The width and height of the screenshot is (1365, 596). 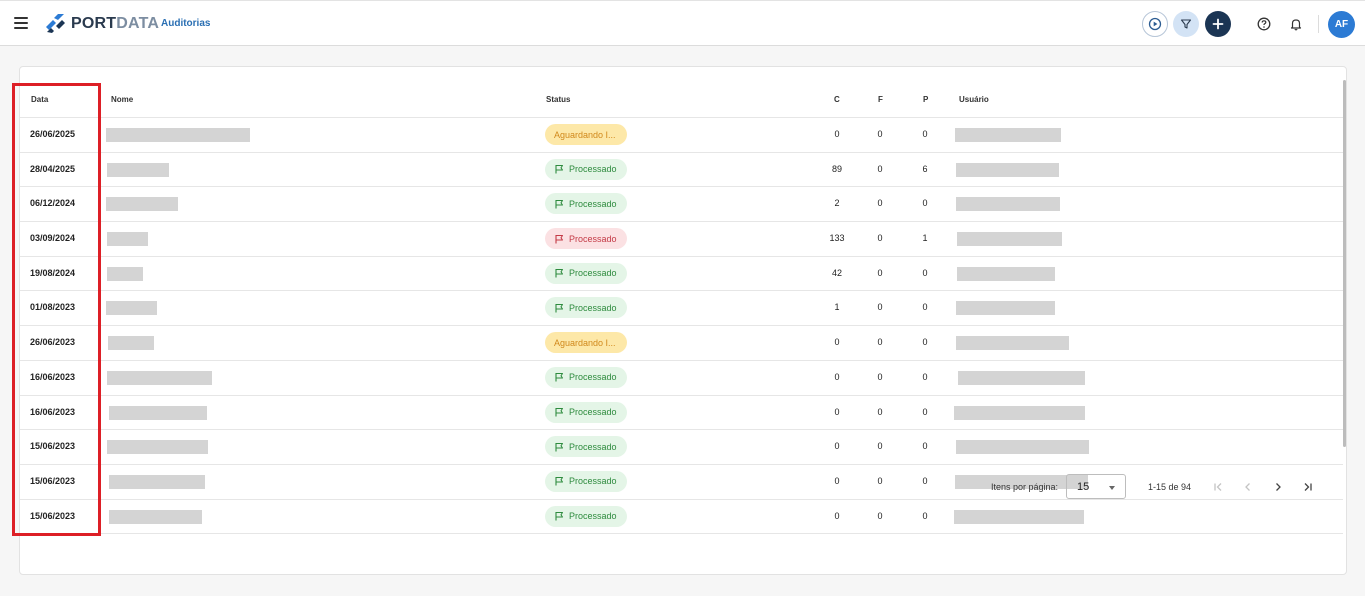 I want to click on help-button, so click(x=1264, y=24).